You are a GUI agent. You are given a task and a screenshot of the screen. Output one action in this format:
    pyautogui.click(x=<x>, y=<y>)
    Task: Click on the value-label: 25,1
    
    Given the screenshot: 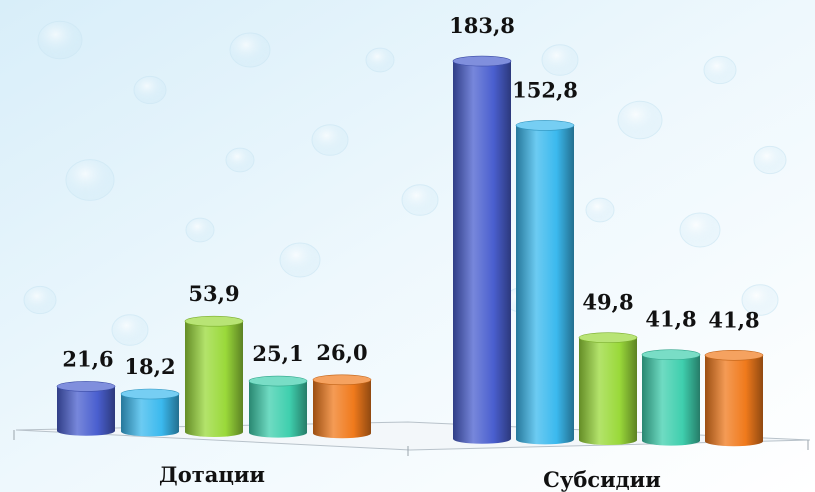 What is the action you would take?
    pyautogui.click(x=277, y=353)
    